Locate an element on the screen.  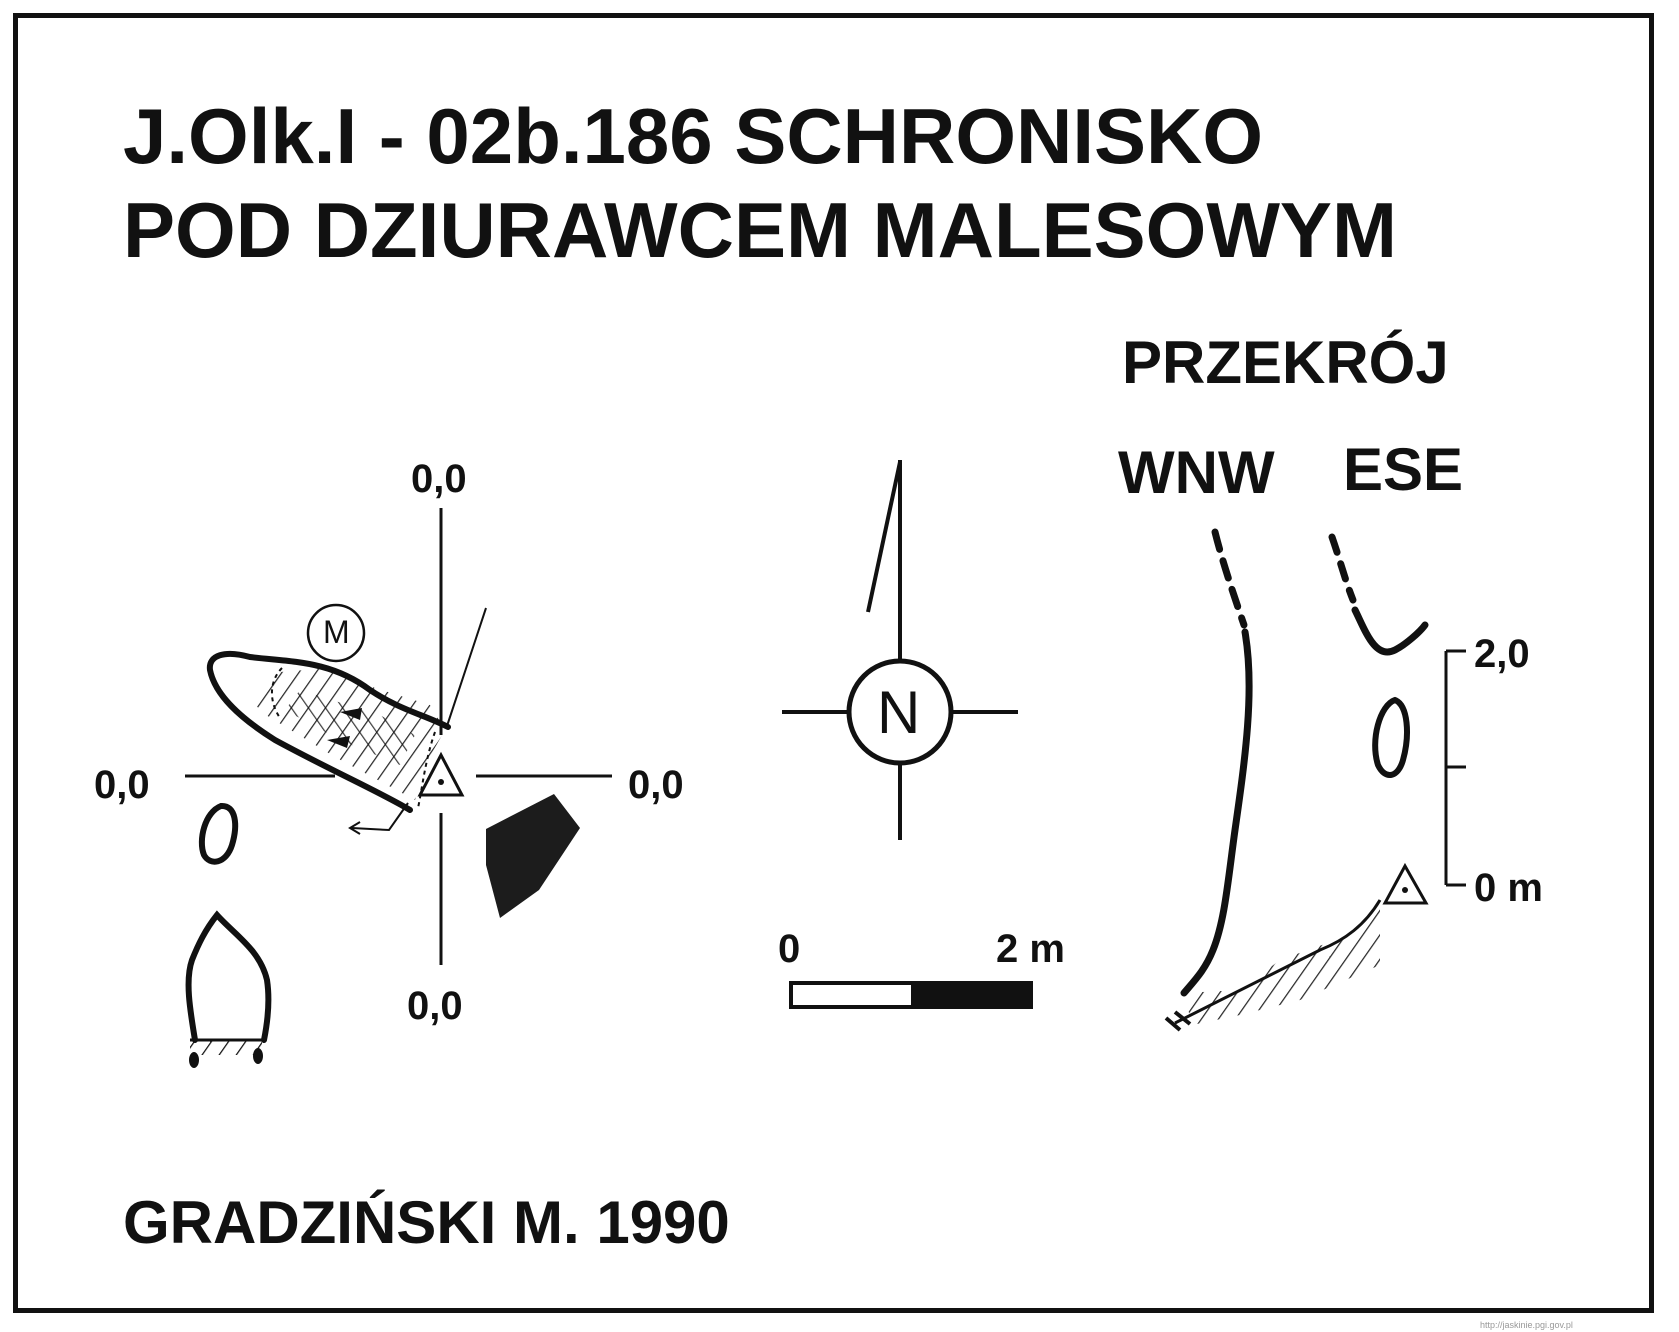
cross-section-large is located at coordinates (228, 989).